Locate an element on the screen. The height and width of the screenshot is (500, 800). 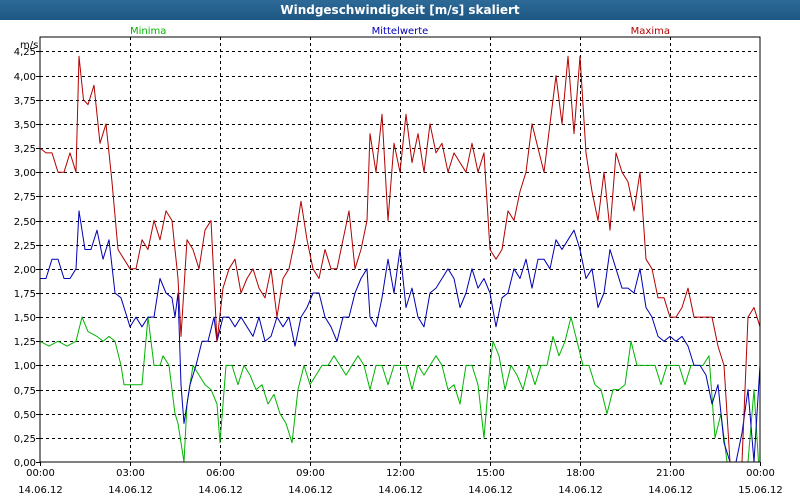
legend-mittelwerte: Mittelwerte is located at coordinates (400, 31).